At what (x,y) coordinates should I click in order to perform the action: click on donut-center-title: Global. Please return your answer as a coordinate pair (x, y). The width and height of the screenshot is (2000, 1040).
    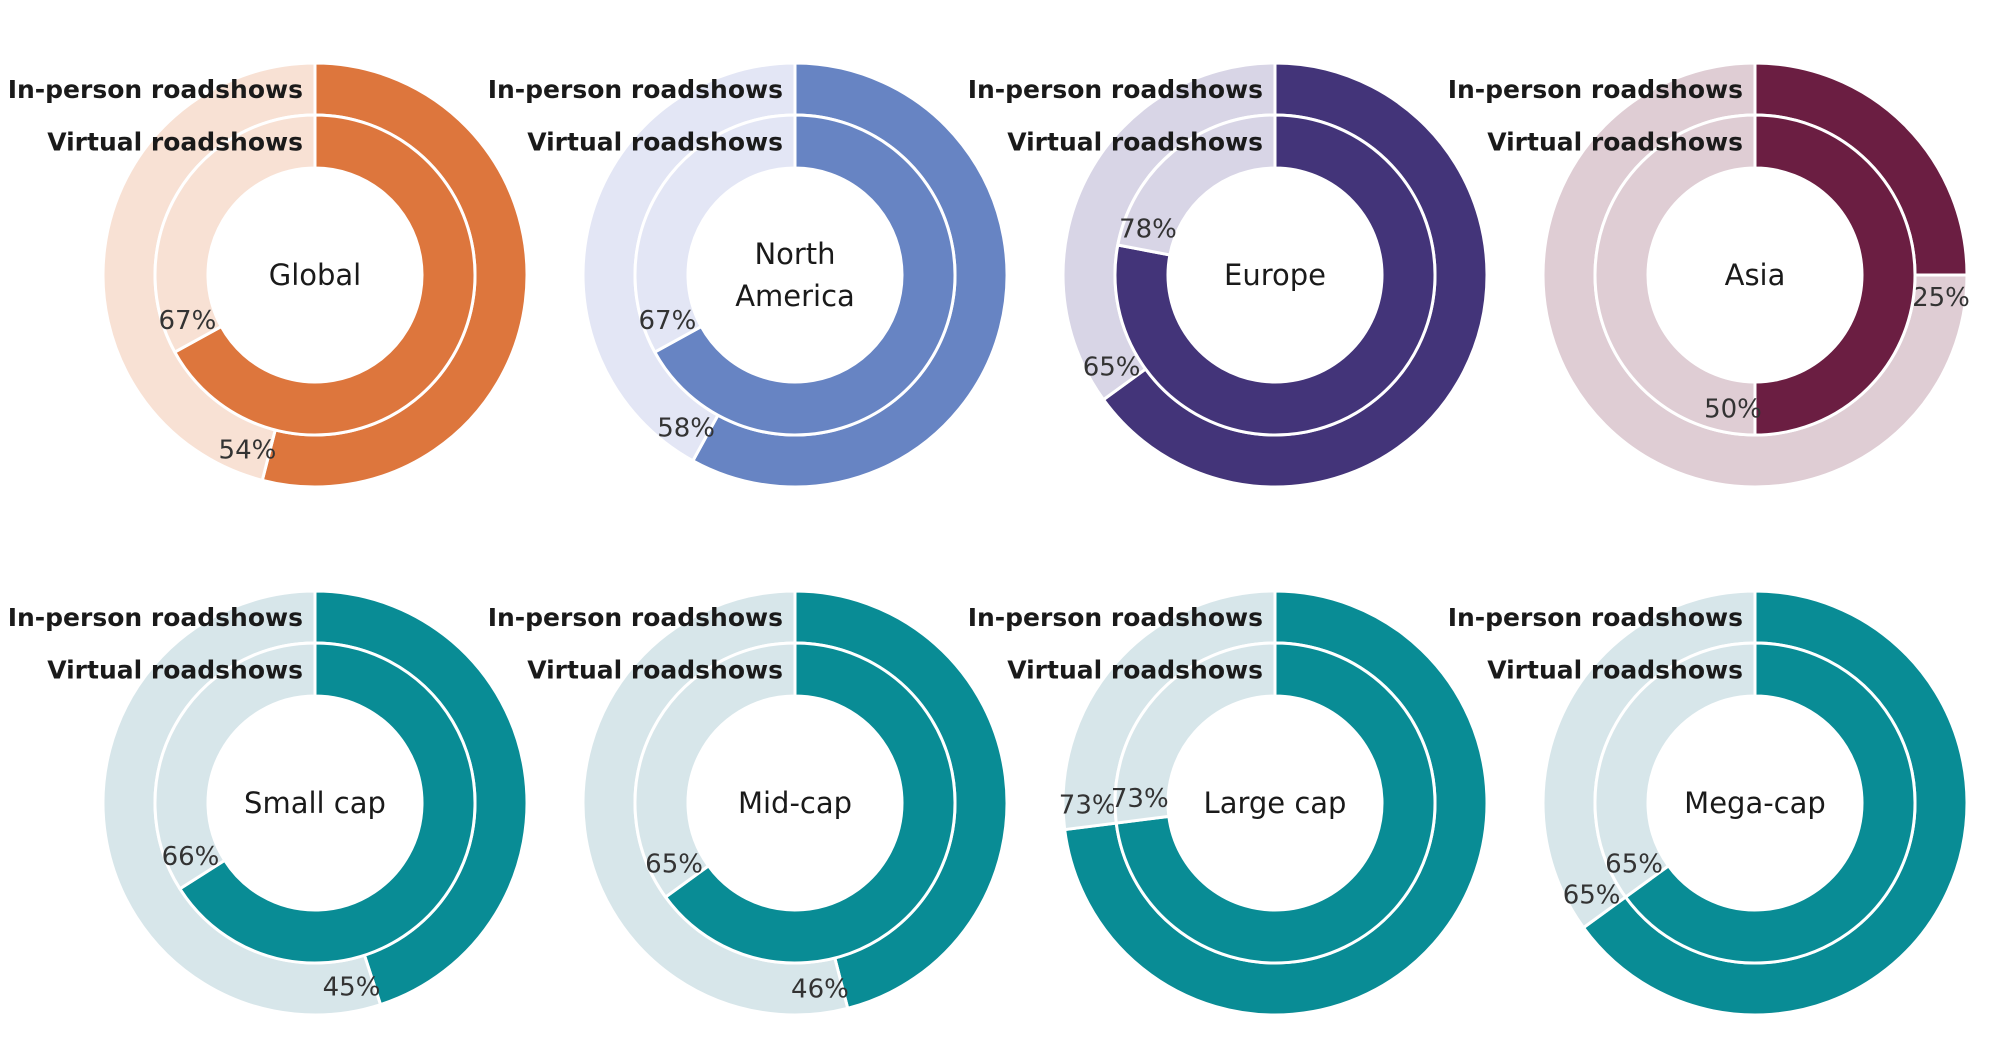
    Looking at the image, I should click on (315, 275).